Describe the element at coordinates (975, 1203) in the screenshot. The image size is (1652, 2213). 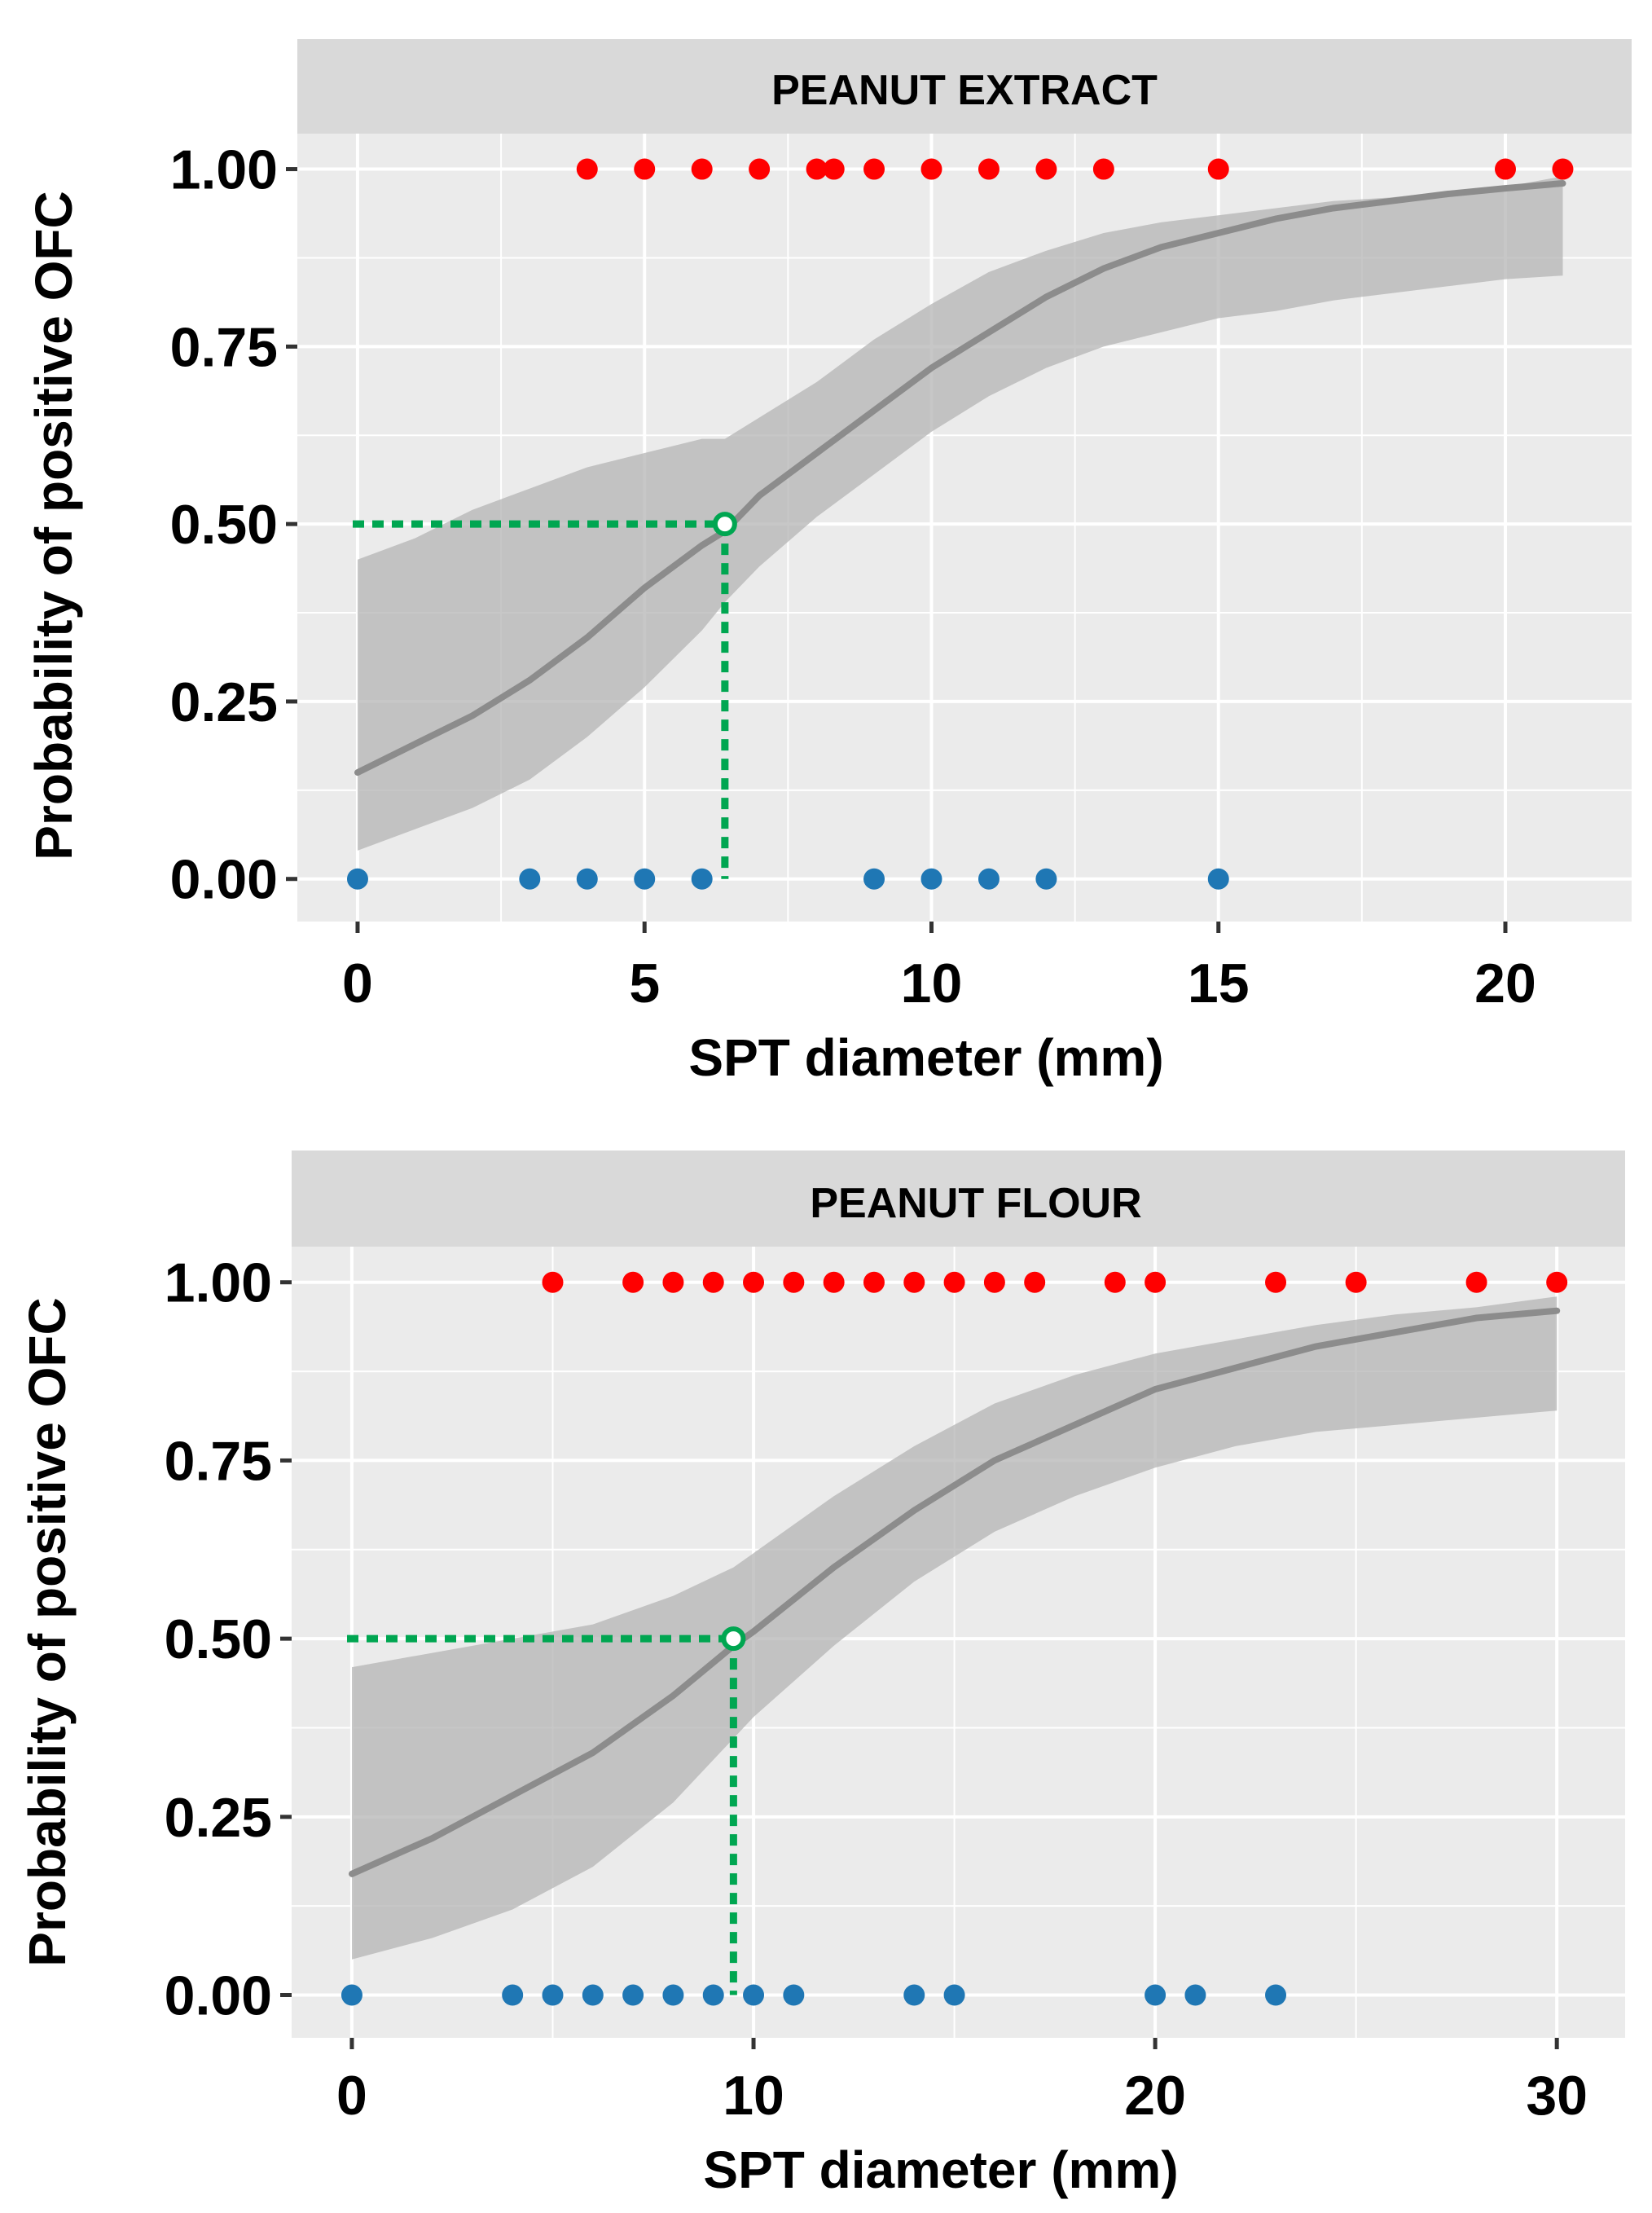
I see `chart-title: PEANUT FLOUR` at that location.